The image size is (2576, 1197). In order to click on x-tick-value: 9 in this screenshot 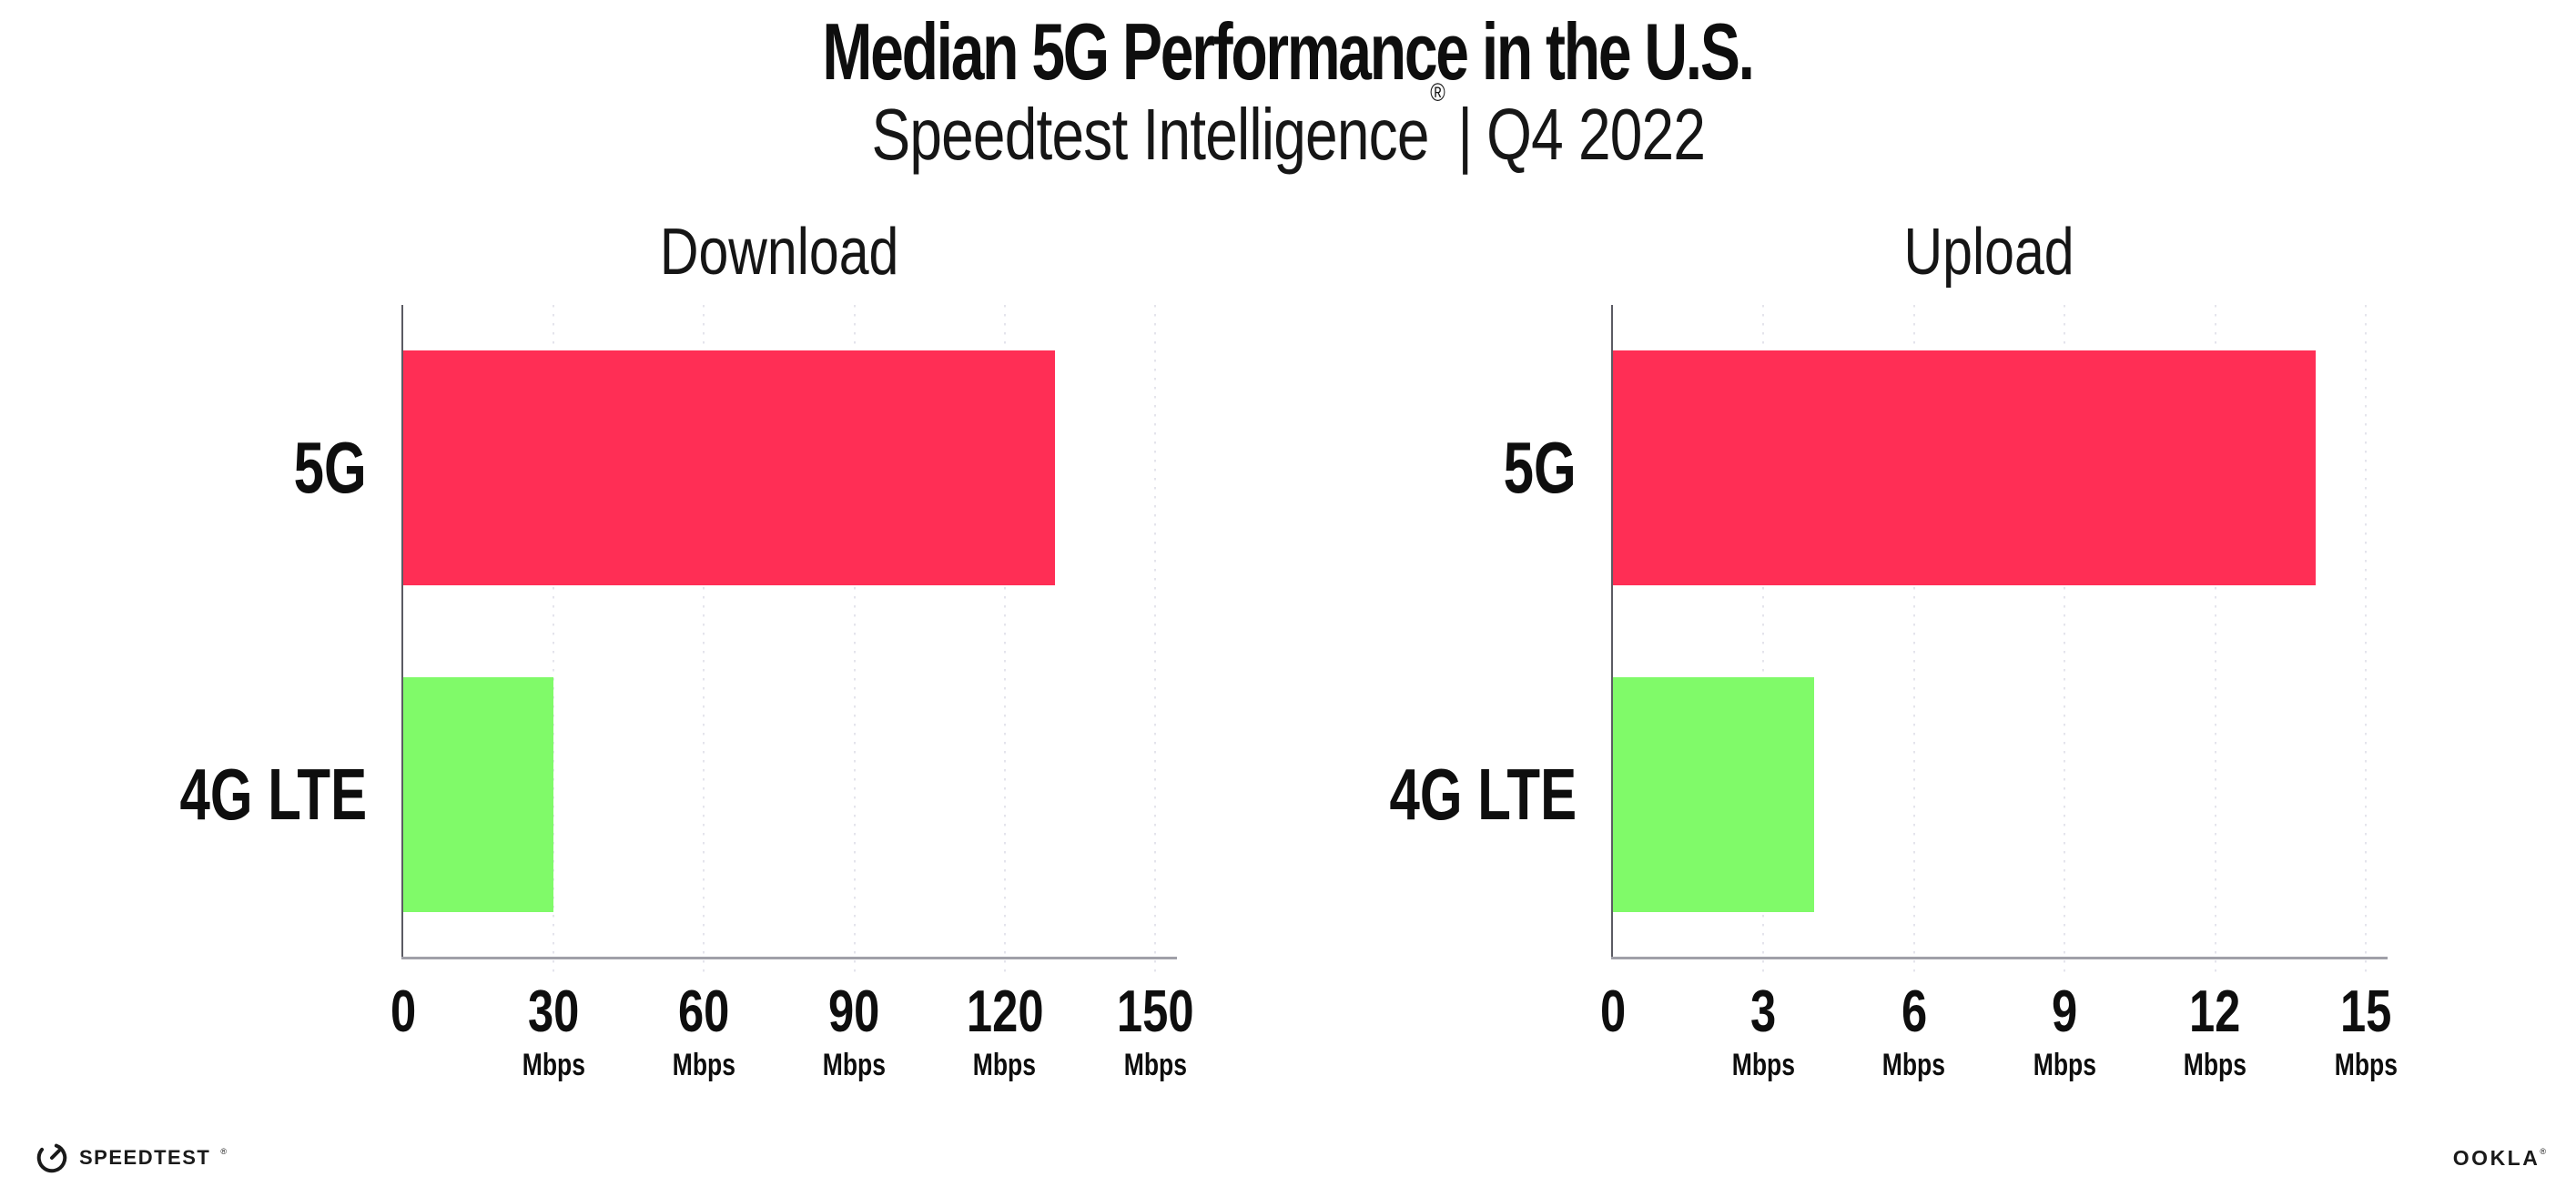, I will do `click(2065, 1011)`.